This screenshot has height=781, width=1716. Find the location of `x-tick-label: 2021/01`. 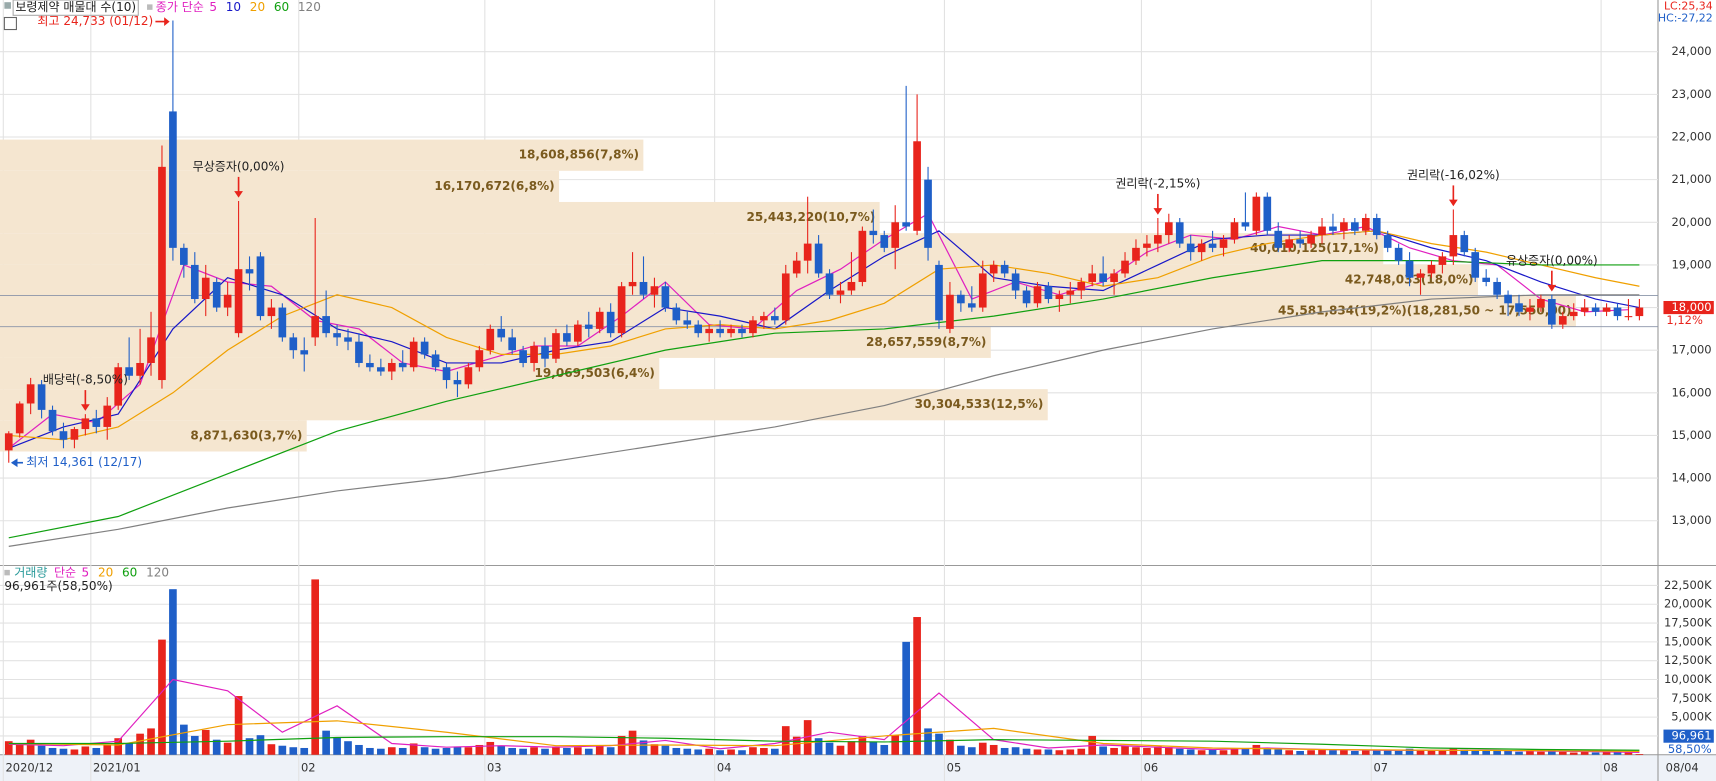

x-tick-label: 2021/01 is located at coordinates (117, 767).